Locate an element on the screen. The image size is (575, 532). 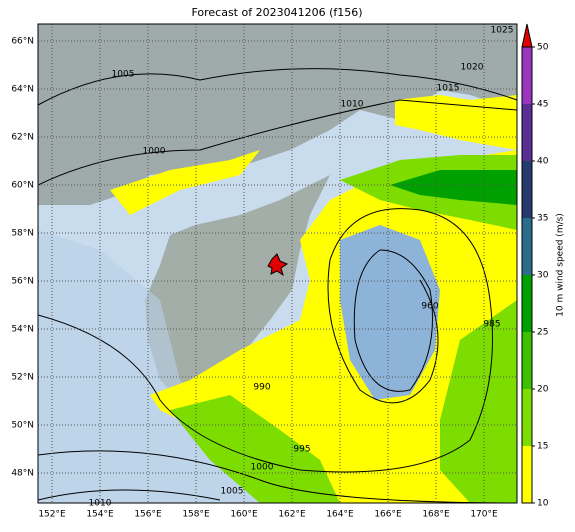
lat-label: 56°N is located at coordinates (22, 282).